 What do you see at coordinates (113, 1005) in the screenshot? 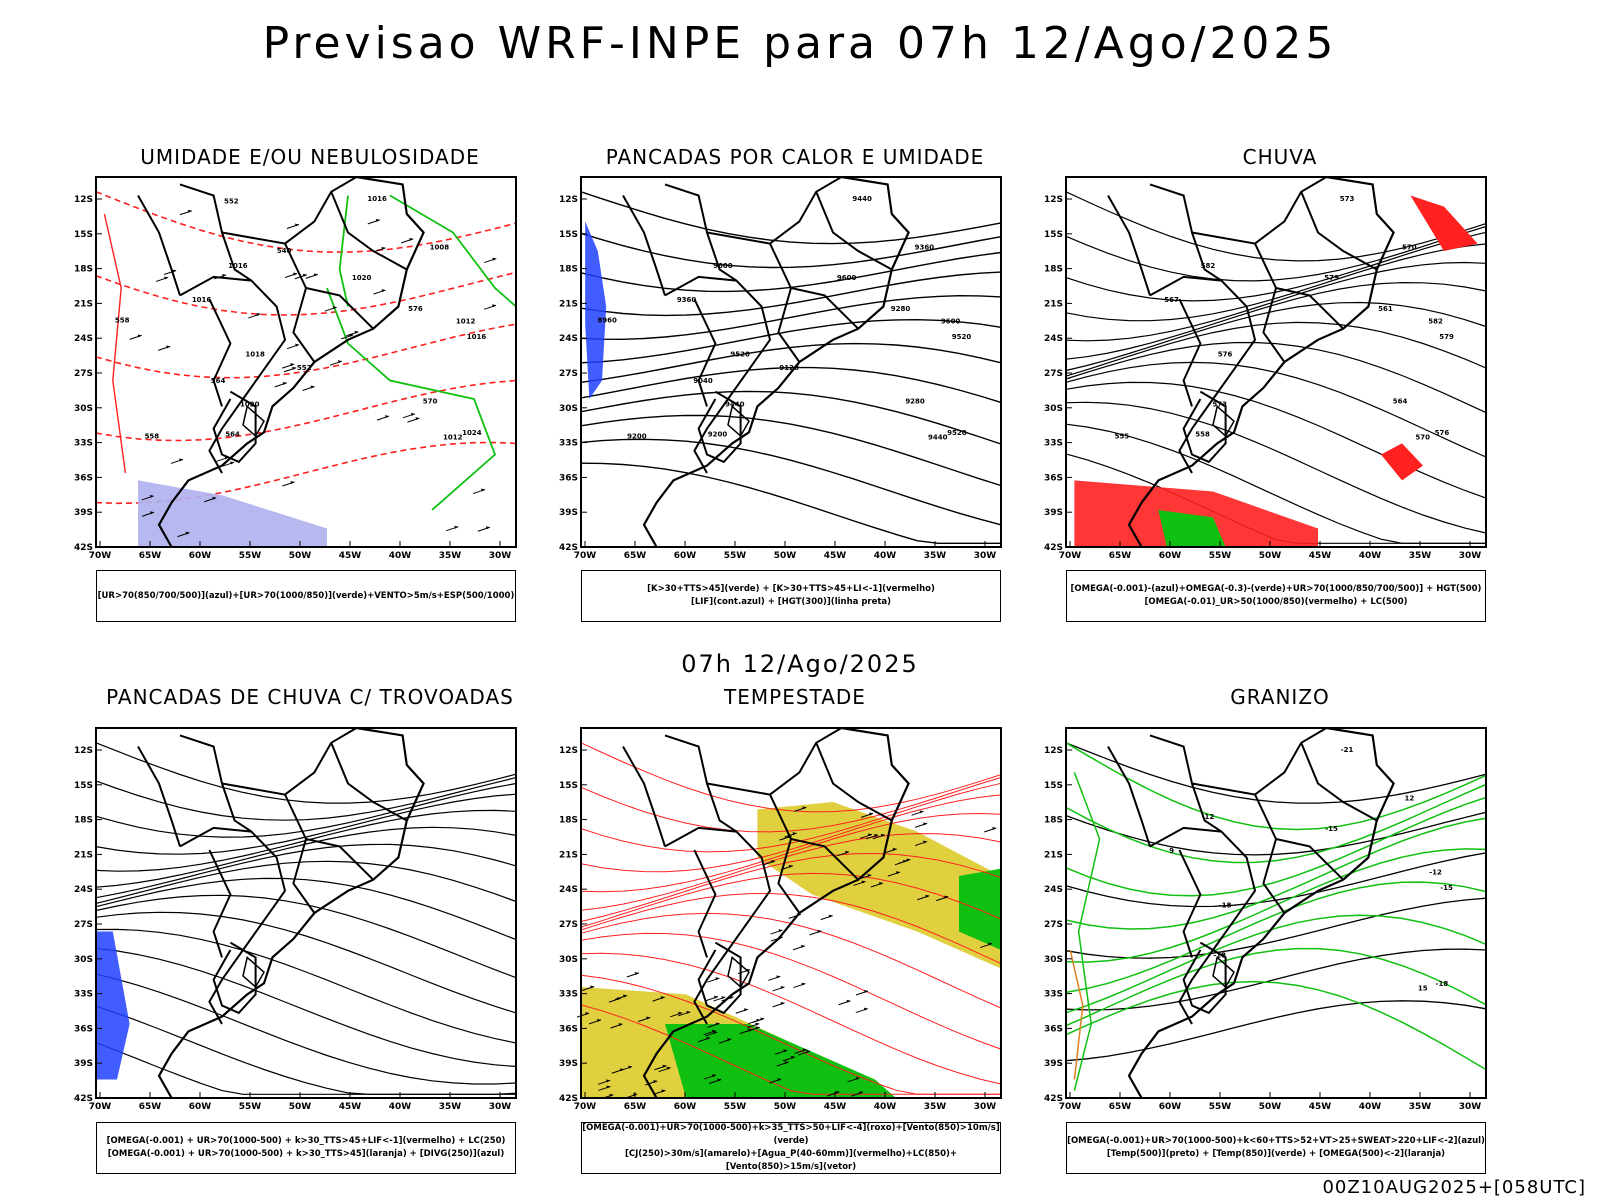
I see `divergence-area` at bounding box center [113, 1005].